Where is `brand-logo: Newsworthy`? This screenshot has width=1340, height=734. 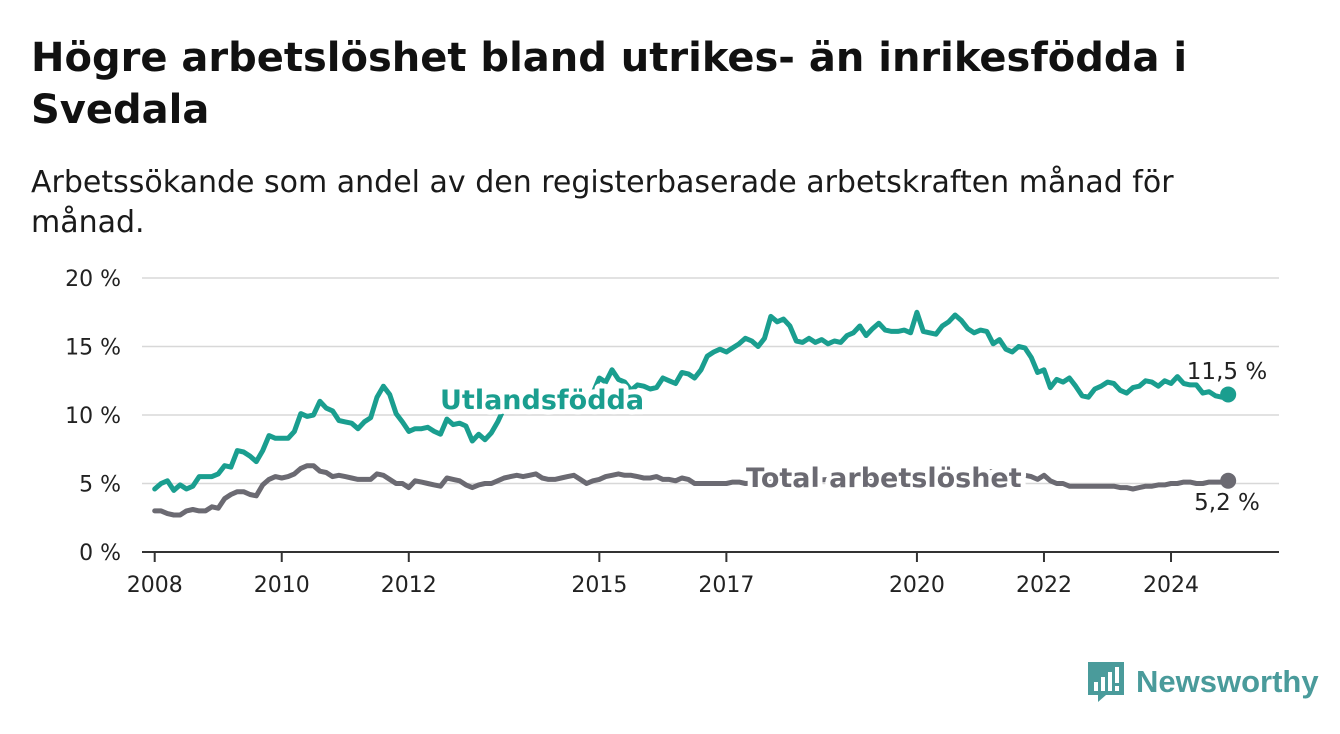 brand-logo: Newsworthy is located at coordinates (1203, 682).